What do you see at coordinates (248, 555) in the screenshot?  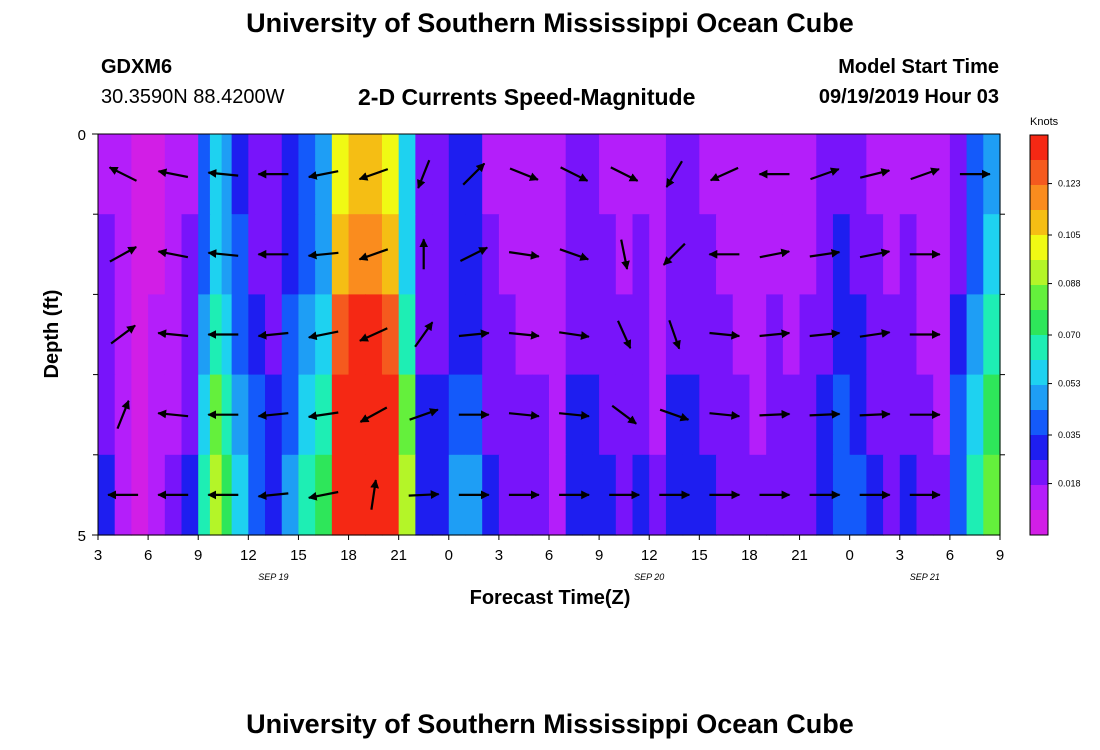 I see `x-tick-label: 12` at bounding box center [248, 555].